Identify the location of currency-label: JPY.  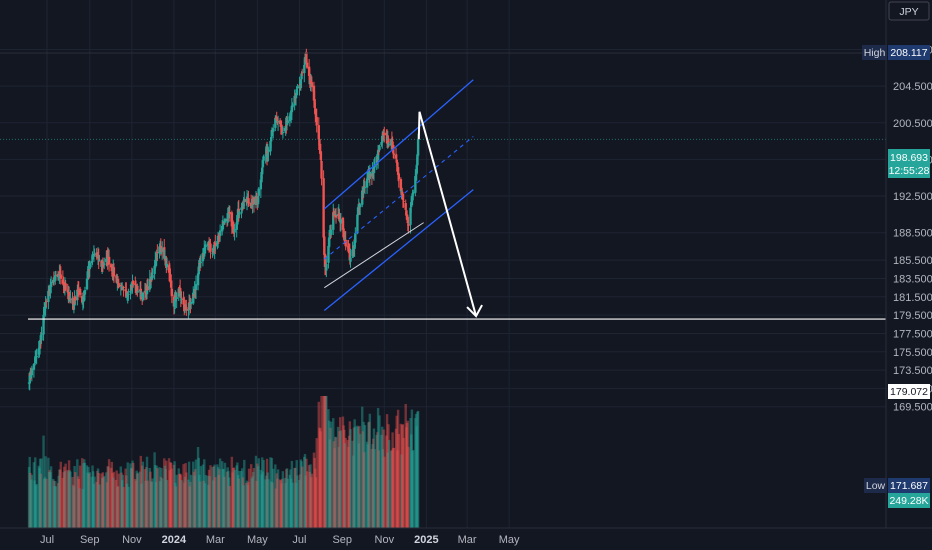
(908, 12).